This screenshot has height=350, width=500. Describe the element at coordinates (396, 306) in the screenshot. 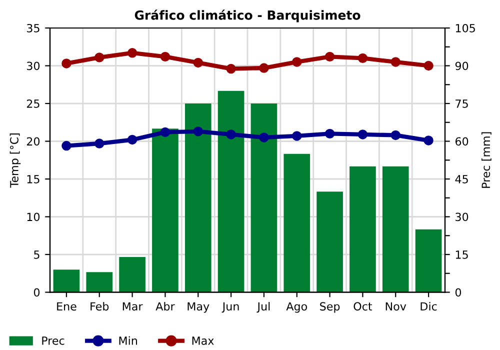

I see `x-tick-label: Nov` at that location.